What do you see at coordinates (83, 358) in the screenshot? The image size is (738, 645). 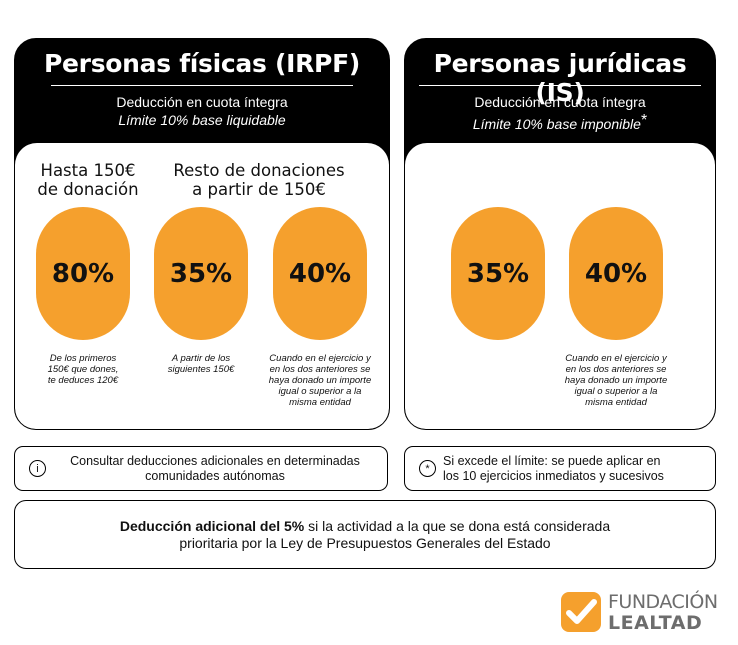 I see `note-line: De los primeros` at bounding box center [83, 358].